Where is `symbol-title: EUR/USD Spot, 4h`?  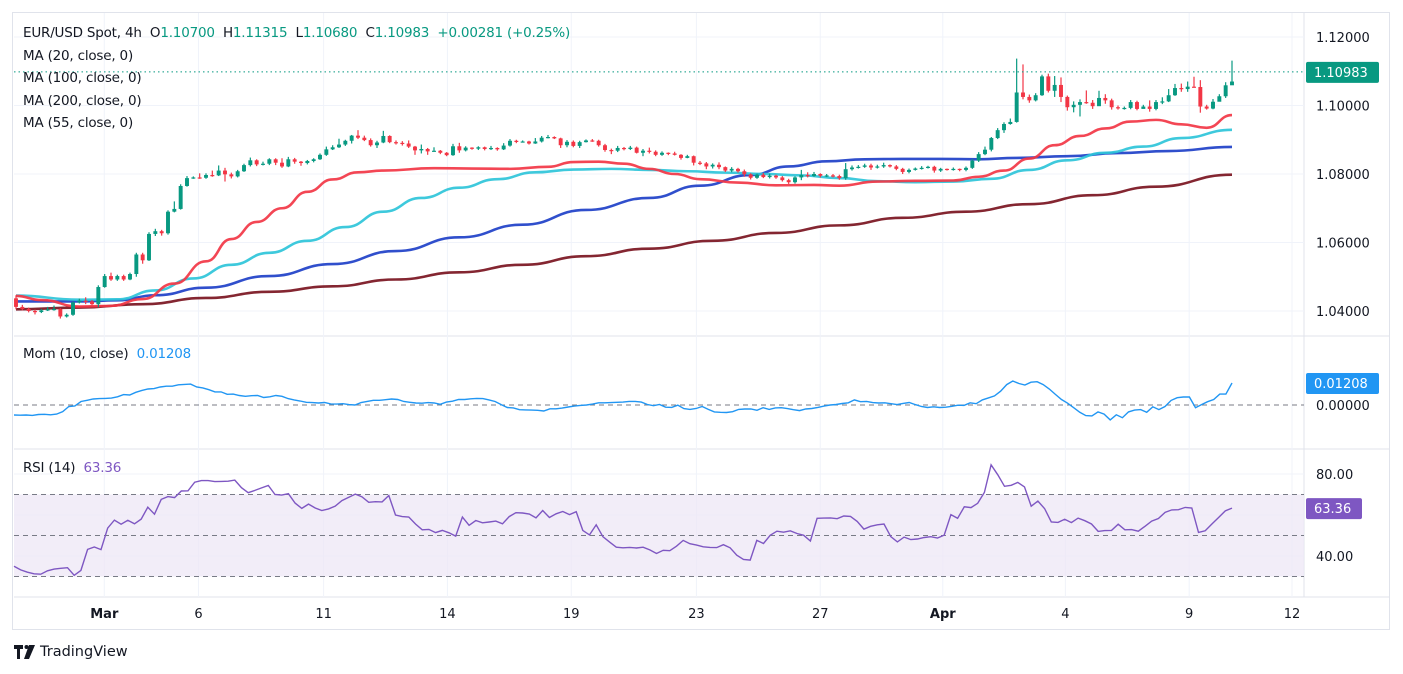
symbol-title: EUR/USD Spot, 4h is located at coordinates (82, 33).